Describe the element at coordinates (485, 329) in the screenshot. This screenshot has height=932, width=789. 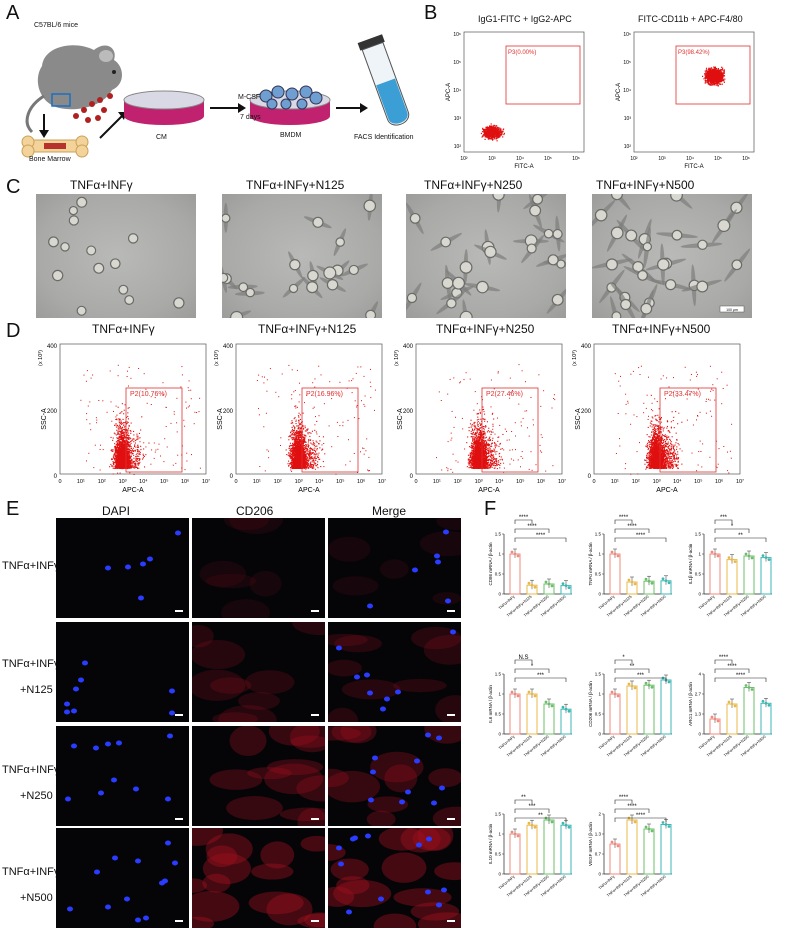
I see `d-title-3: TNFα+INFγ+N250` at that location.